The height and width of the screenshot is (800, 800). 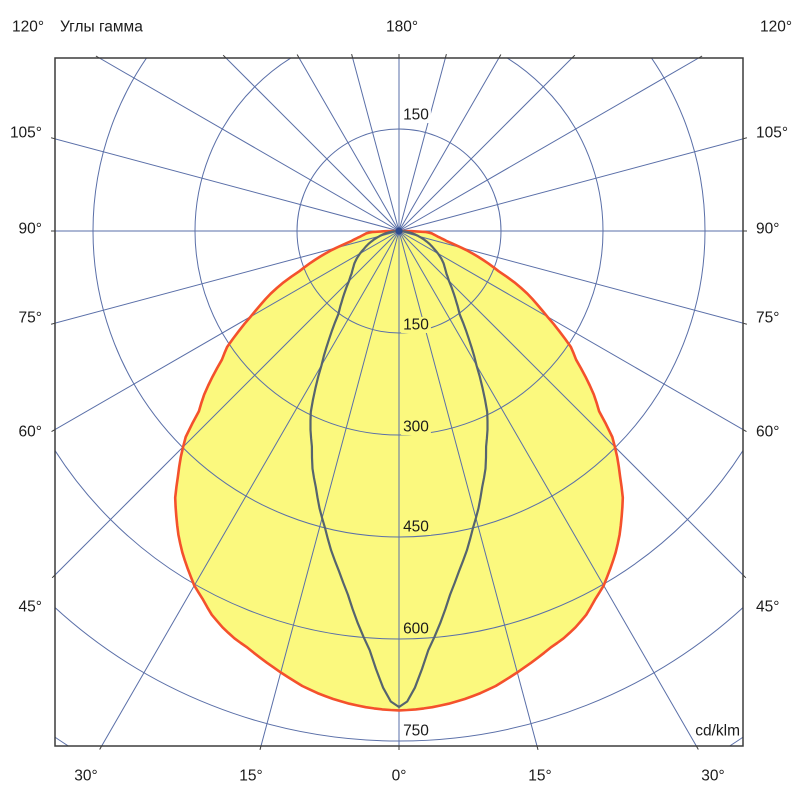 I want to click on ring-value-label: 300, so click(x=416, y=427).